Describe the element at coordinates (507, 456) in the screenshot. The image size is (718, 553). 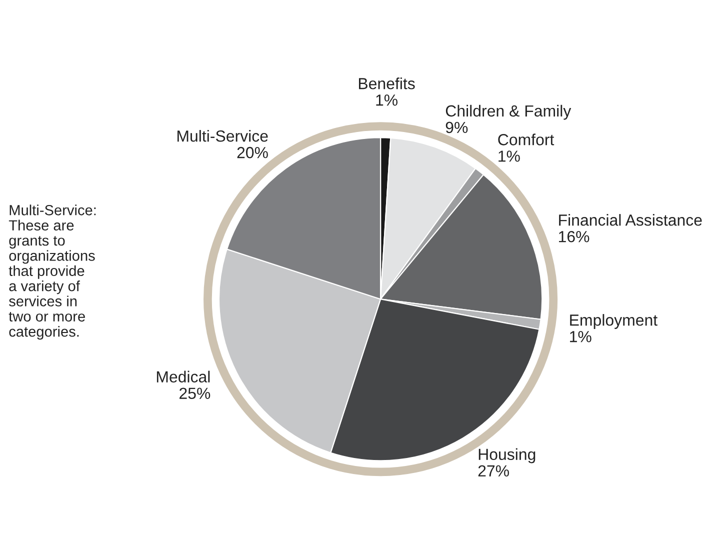
I see `slice-label: Housing` at that location.